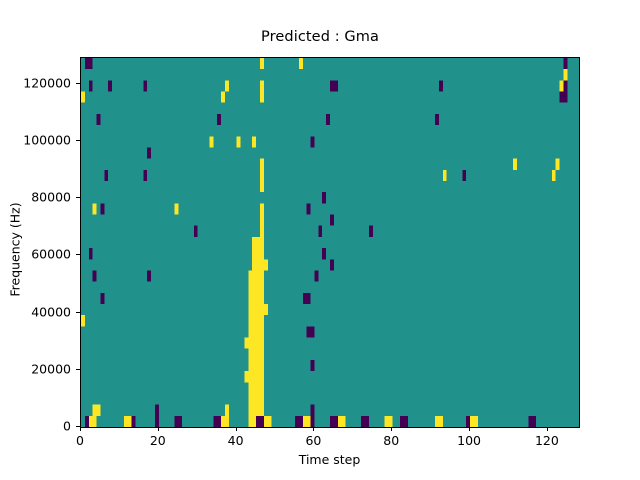 This screenshot has width=640, height=480. I want to click on y-tick-label: 40000, so click(51, 312).